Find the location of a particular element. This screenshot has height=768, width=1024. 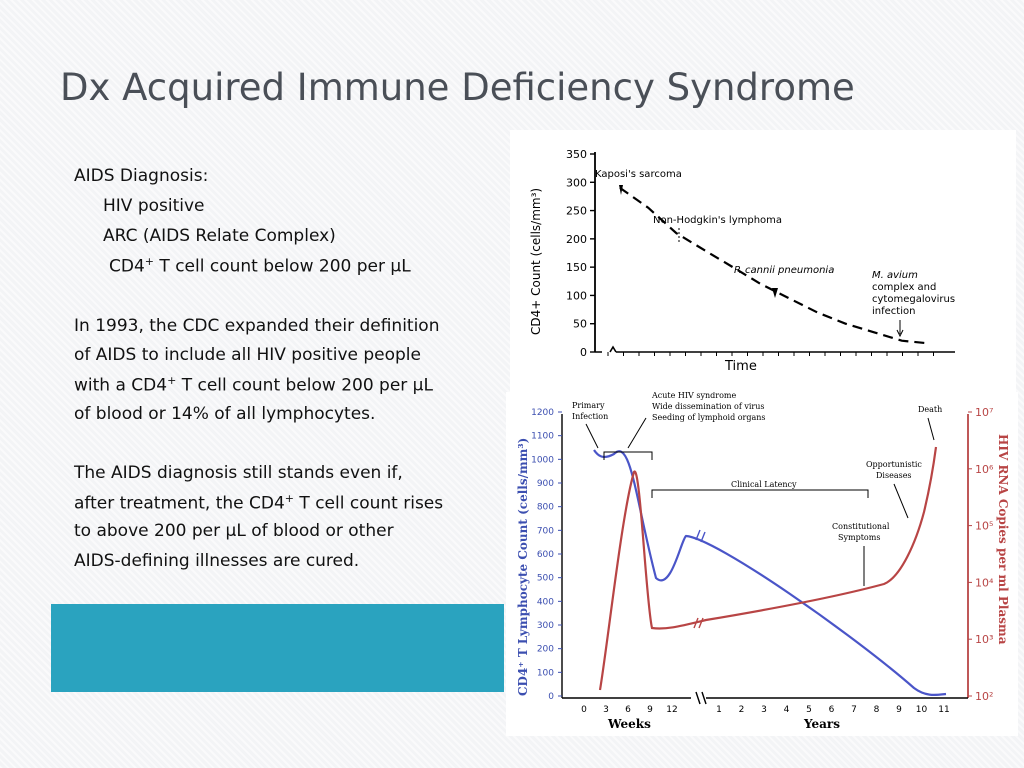

left-y-tick-label: 100 is located at coordinates (545, 673).